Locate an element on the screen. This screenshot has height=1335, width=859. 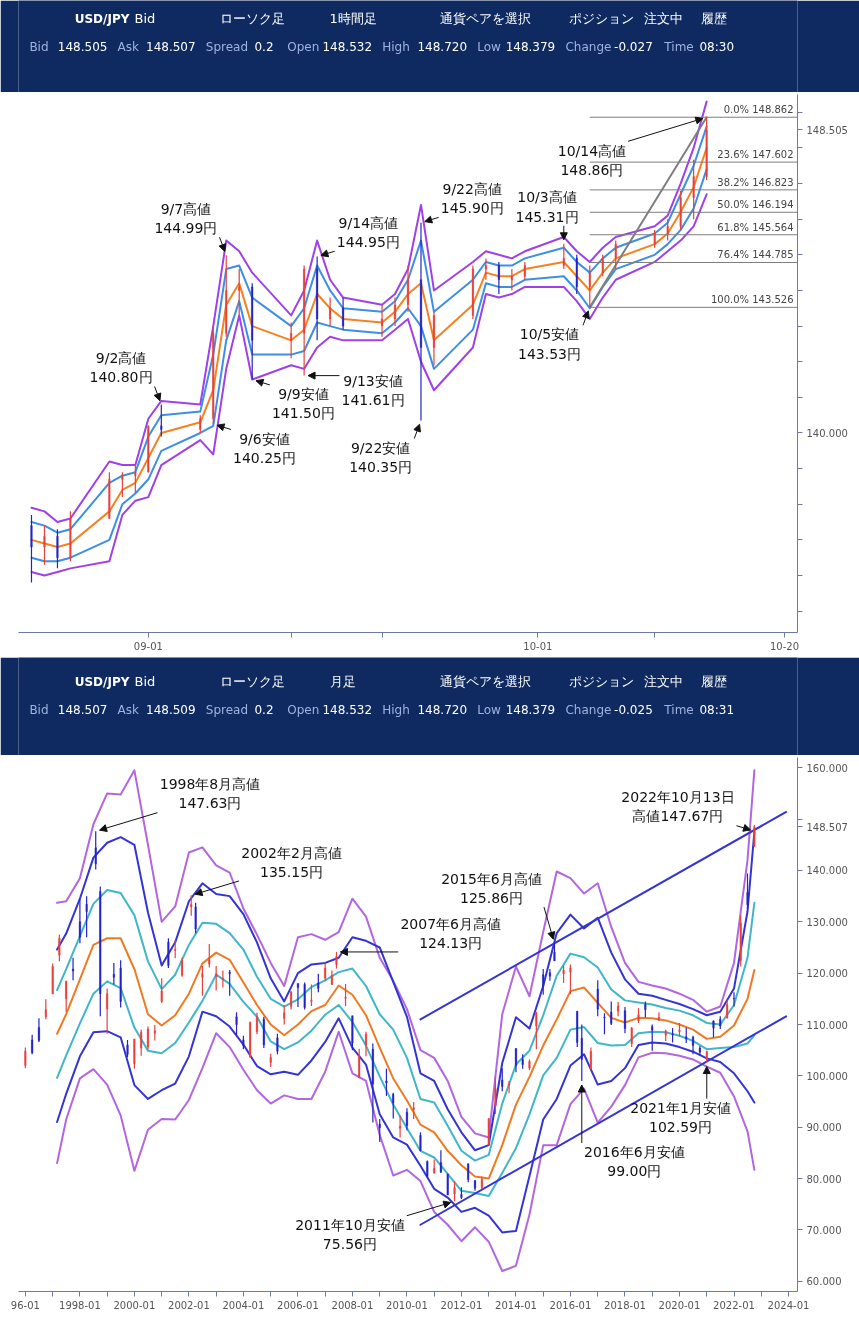
x-tick-label: 2010-01 is located at coordinates (407, 1305).